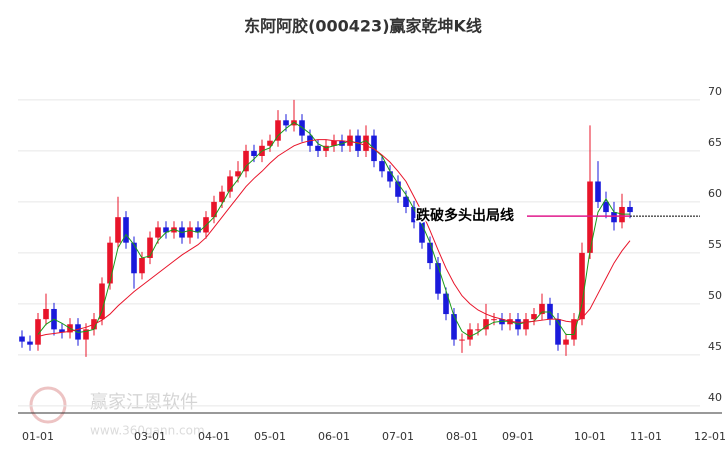 The height and width of the screenshot is (450, 726). What do you see at coordinates (715, 142) in the screenshot?
I see `y-tick-label: 65` at bounding box center [715, 142].